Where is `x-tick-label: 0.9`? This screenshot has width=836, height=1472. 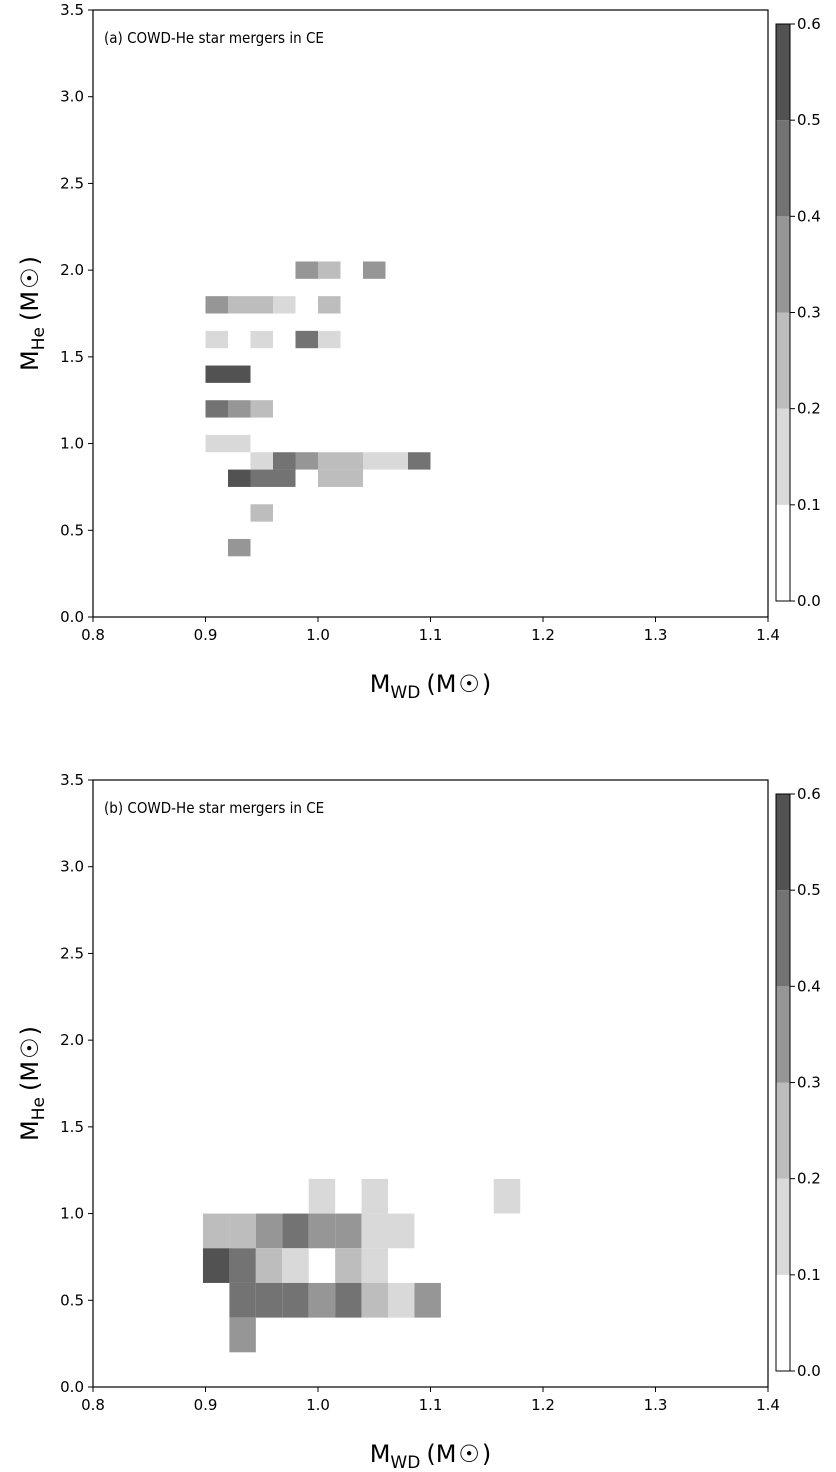
x-tick-label: 0.9 is located at coordinates (206, 635).